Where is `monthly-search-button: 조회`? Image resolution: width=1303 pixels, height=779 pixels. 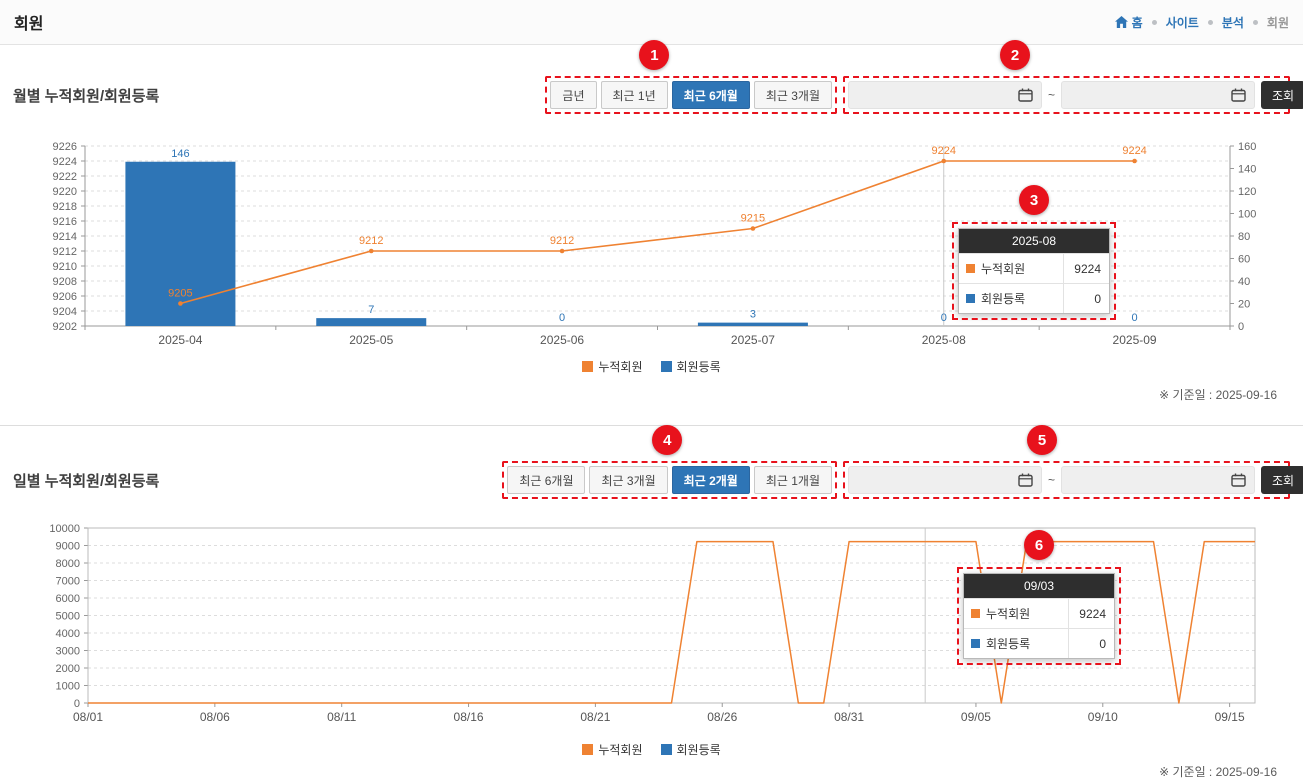
monthly-search-button: 조회 is located at coordinates (1282, 95).